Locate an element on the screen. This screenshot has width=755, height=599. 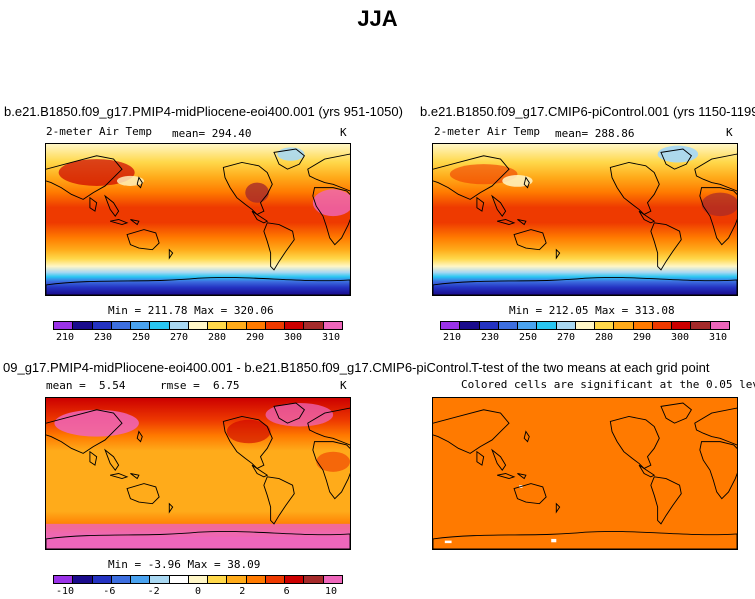
panel4-map is located at coordinates (585, 473).